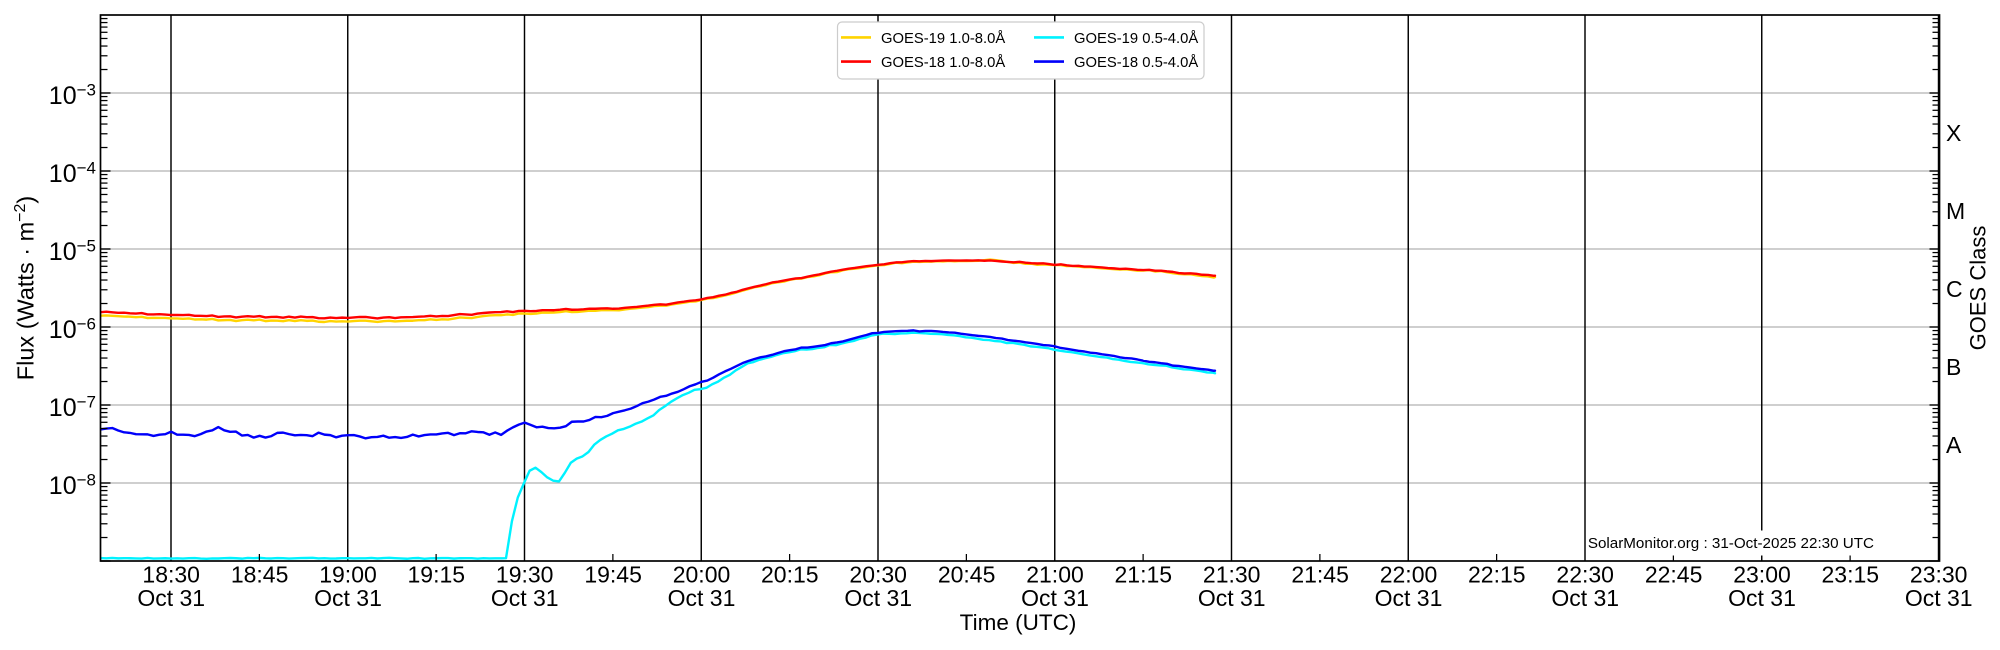 The width and height of the screenshot is (2000, 650). What do you see at coordinates (943, 62) in the screenshot?
I see `svg-text: GOES-18 1.0-8.0Å` at bounding box center [943, 62].